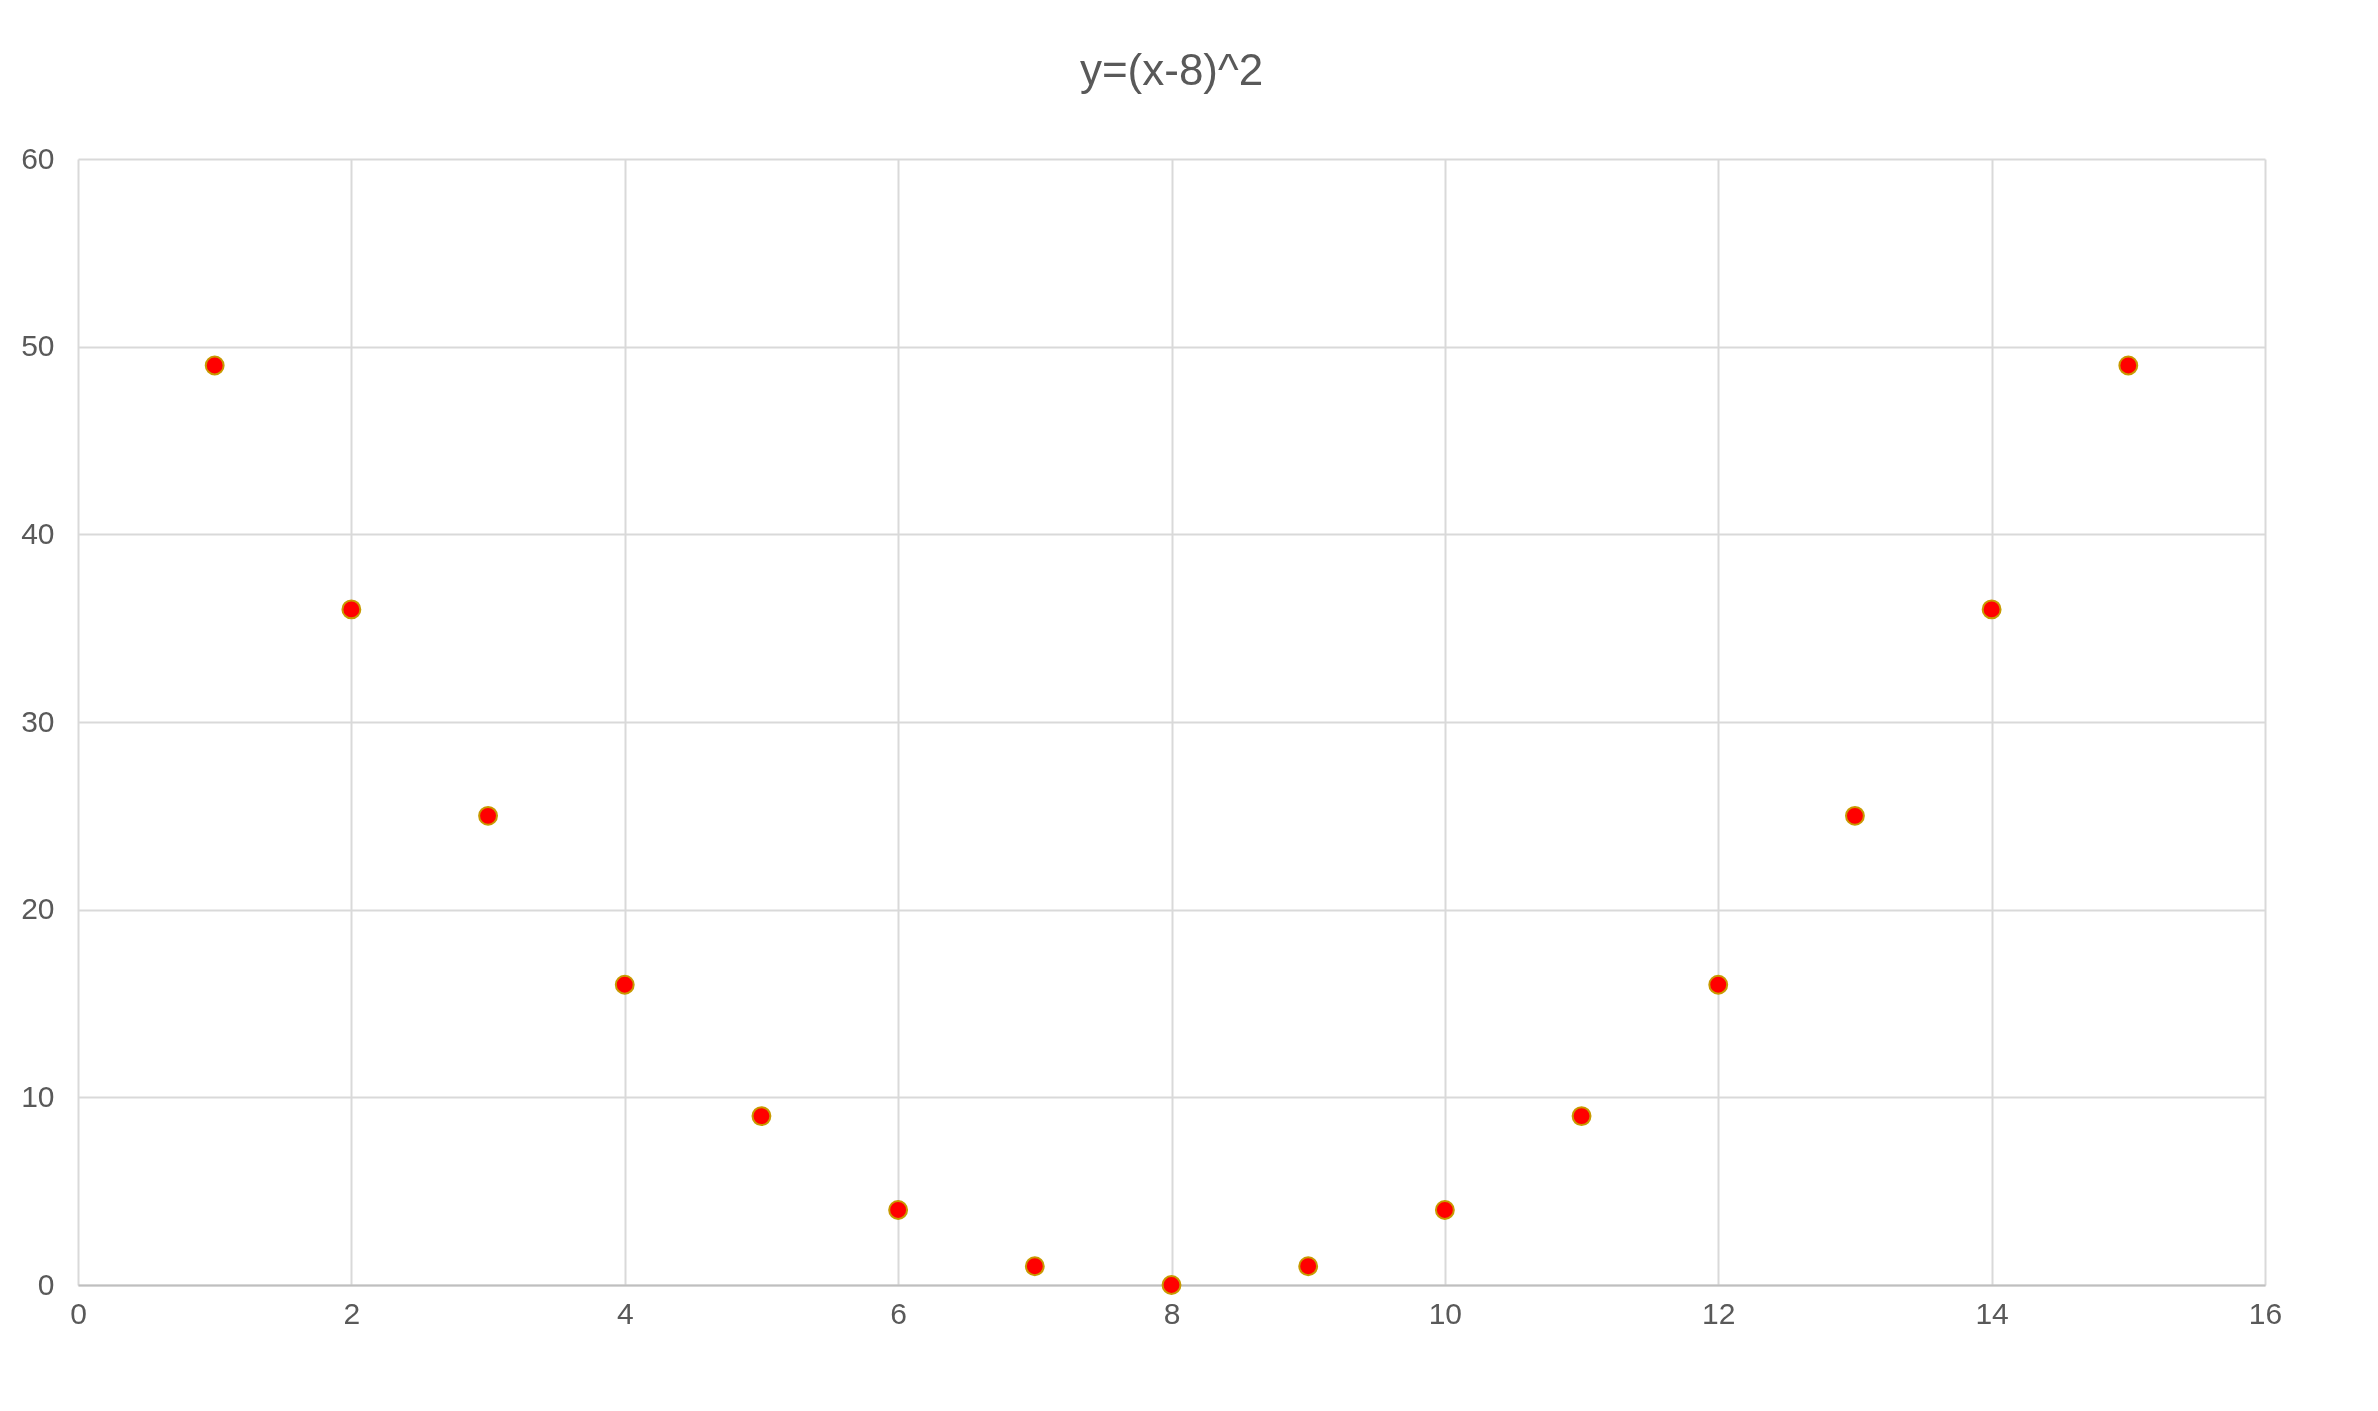 This screenshot has height=1411, width=2378. What do you see at coordinates (38, 721) in the screenshot?
I see `y-tick-label: 30` at bounding box center [38, 721].